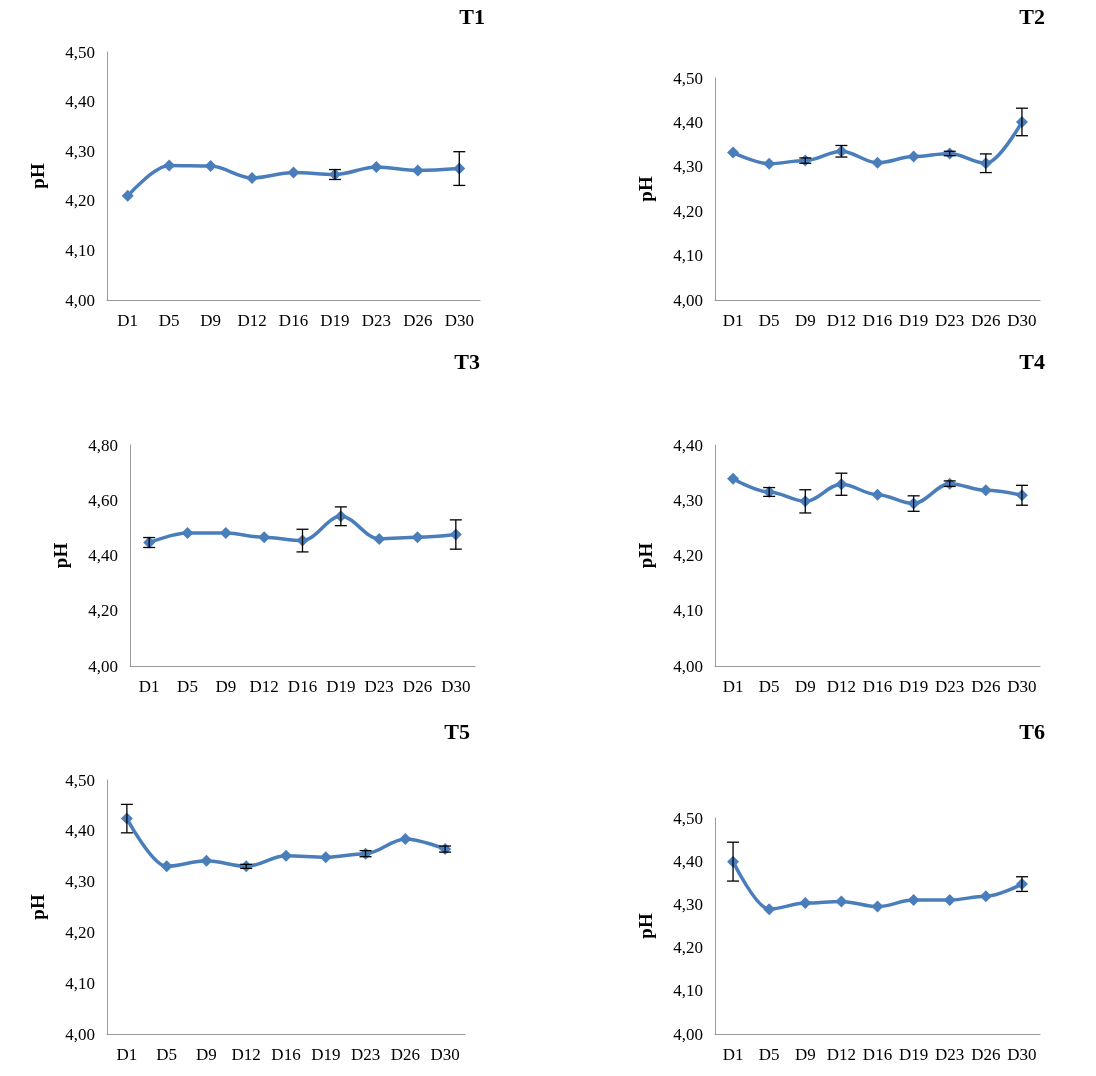 This screenshot has height=1076, width=1096. I want to click on chart-title: T5, so click(457, 731).